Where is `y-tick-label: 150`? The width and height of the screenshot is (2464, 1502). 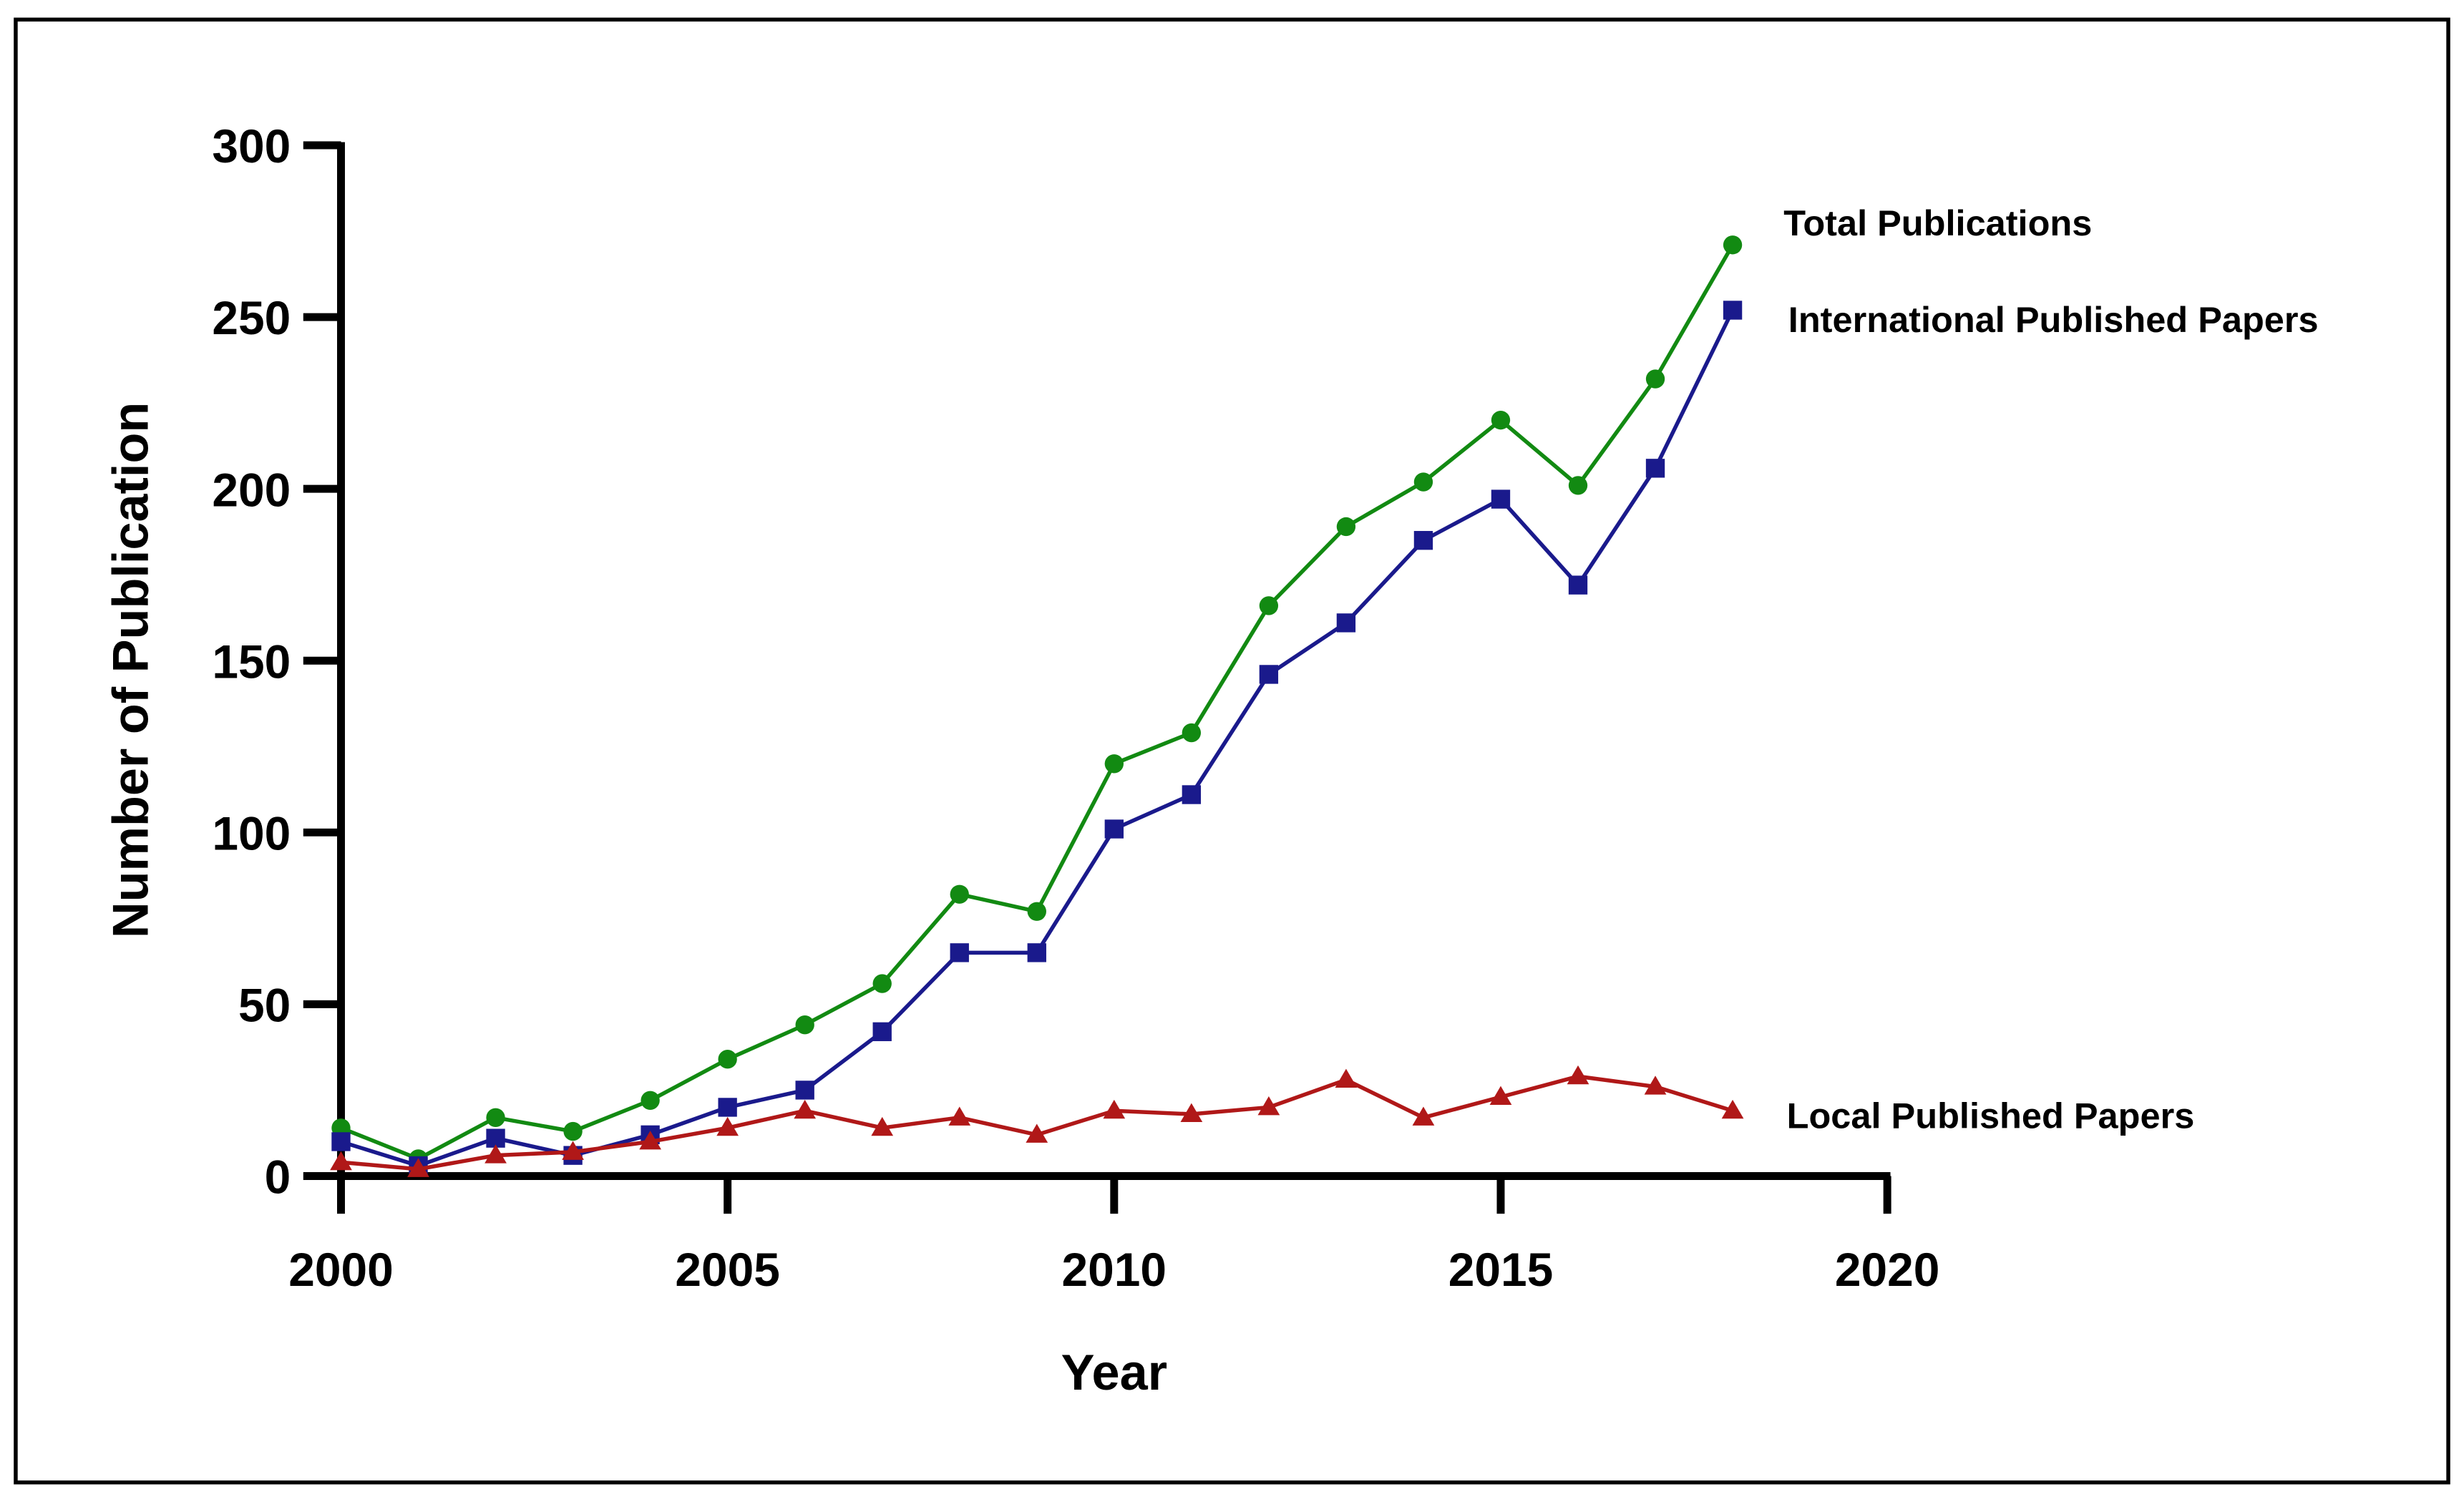
y-tick-label: 150 is located at coordinates (251, 661).